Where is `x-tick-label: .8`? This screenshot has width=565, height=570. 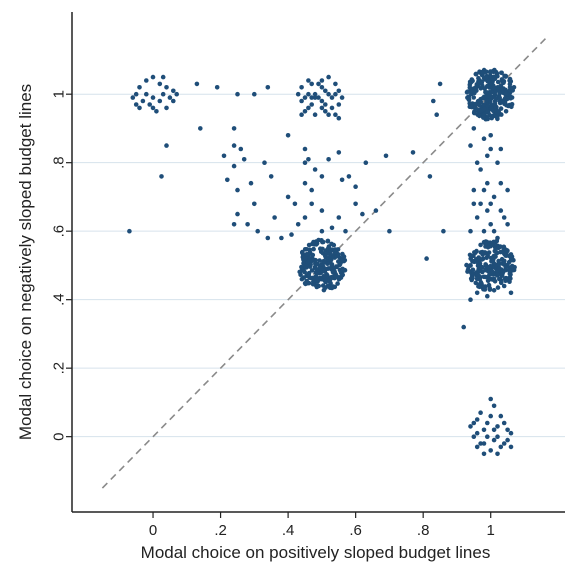 x-tick-label: .8 is located at coordinates (423, 530).